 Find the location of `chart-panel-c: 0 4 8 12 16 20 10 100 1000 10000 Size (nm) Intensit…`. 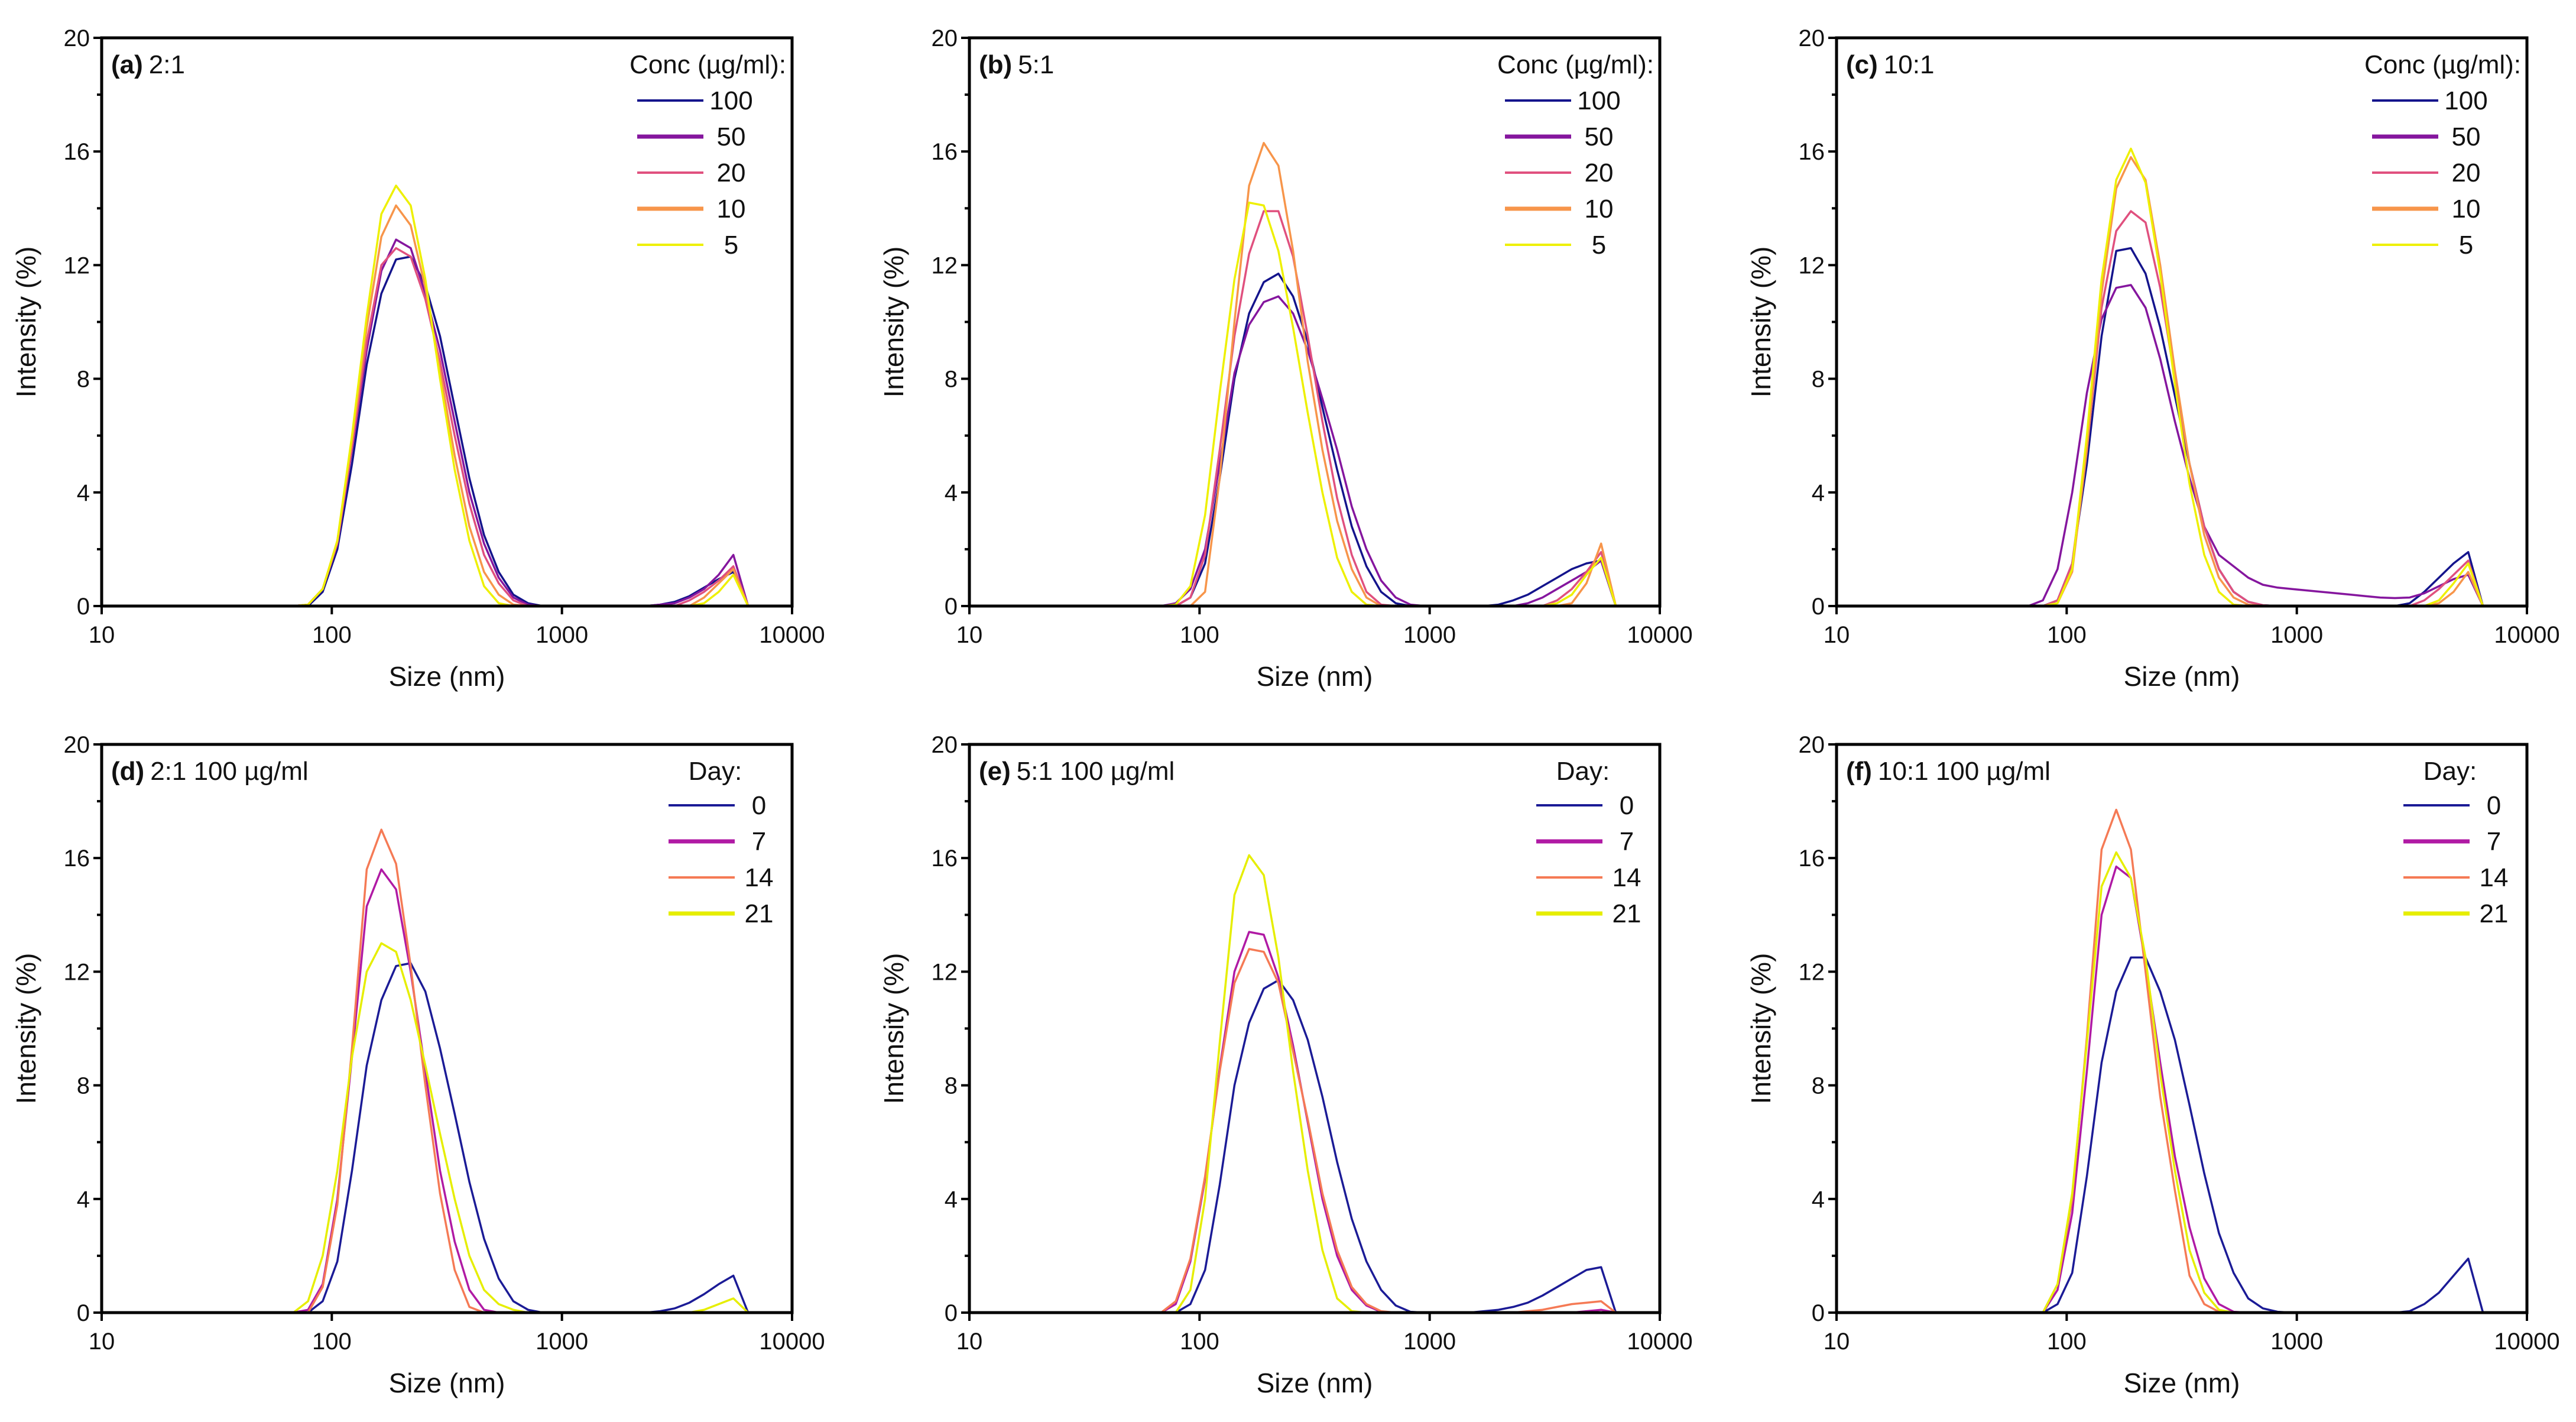

chart-panel-c: 0 4 8 12 16 20 10 100 1000 10000 Size (nm) Intensit… is located at coordinates (2153, 358).